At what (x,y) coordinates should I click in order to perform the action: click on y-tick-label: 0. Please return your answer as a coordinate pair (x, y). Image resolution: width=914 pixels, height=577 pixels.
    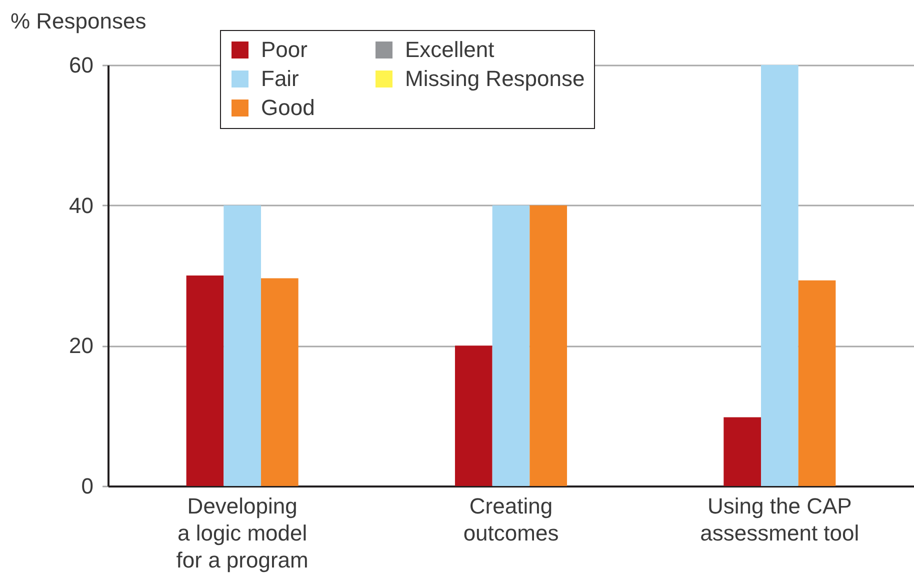
    Looking at the image, I should click on (87, 486).